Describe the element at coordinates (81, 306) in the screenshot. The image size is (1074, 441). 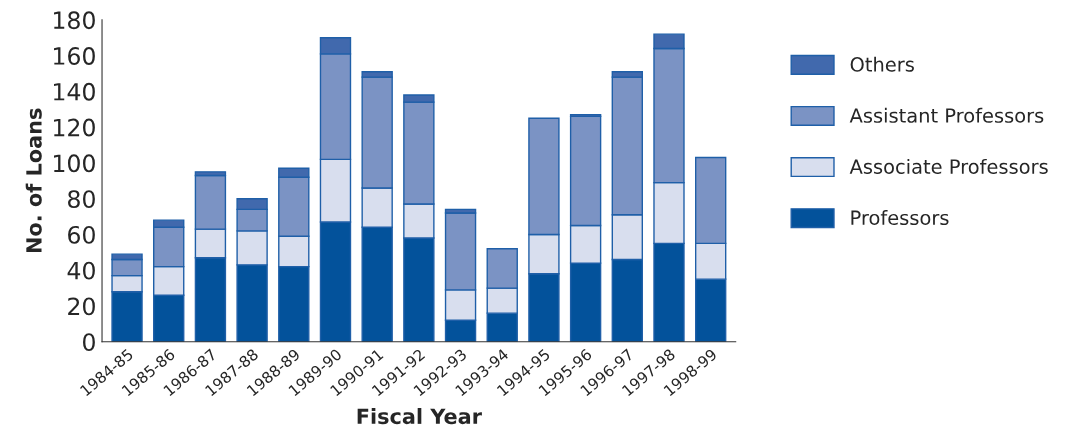
I see `y-tick-label: 20` at that location.